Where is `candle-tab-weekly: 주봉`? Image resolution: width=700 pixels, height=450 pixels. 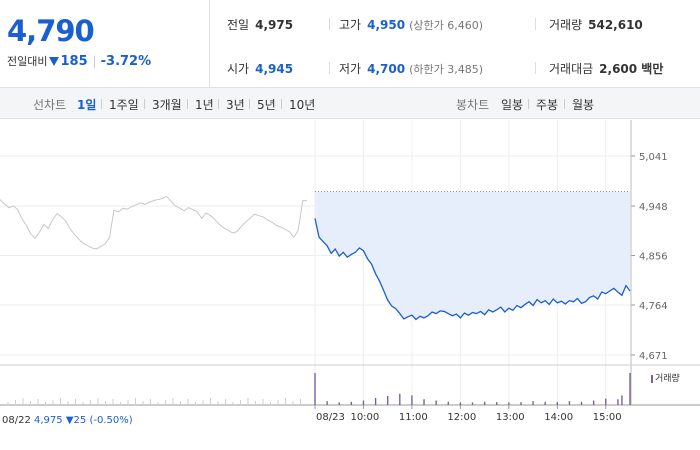 candle-tab-weekly: 주봉 is located at coordinates (547, 105).